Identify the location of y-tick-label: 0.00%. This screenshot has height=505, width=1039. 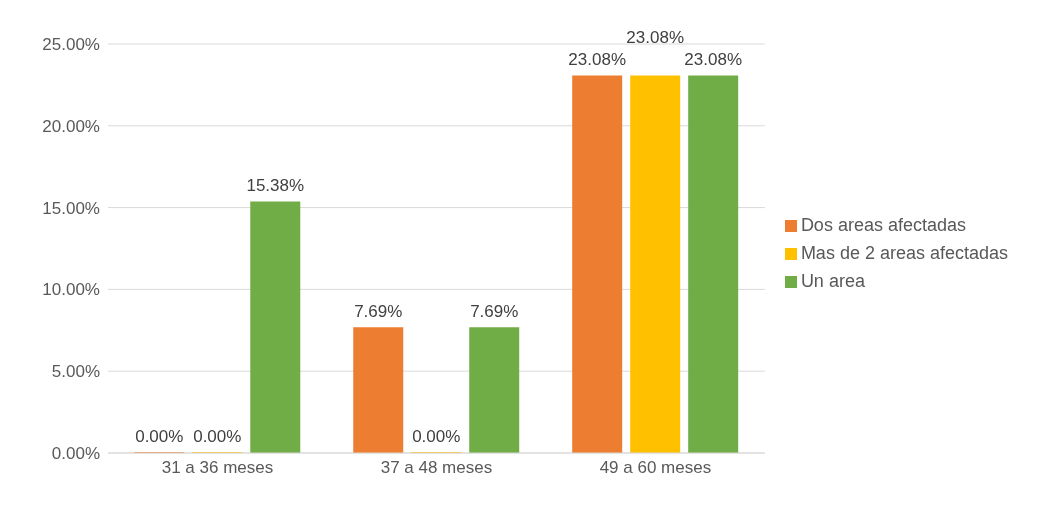
(75, 454).